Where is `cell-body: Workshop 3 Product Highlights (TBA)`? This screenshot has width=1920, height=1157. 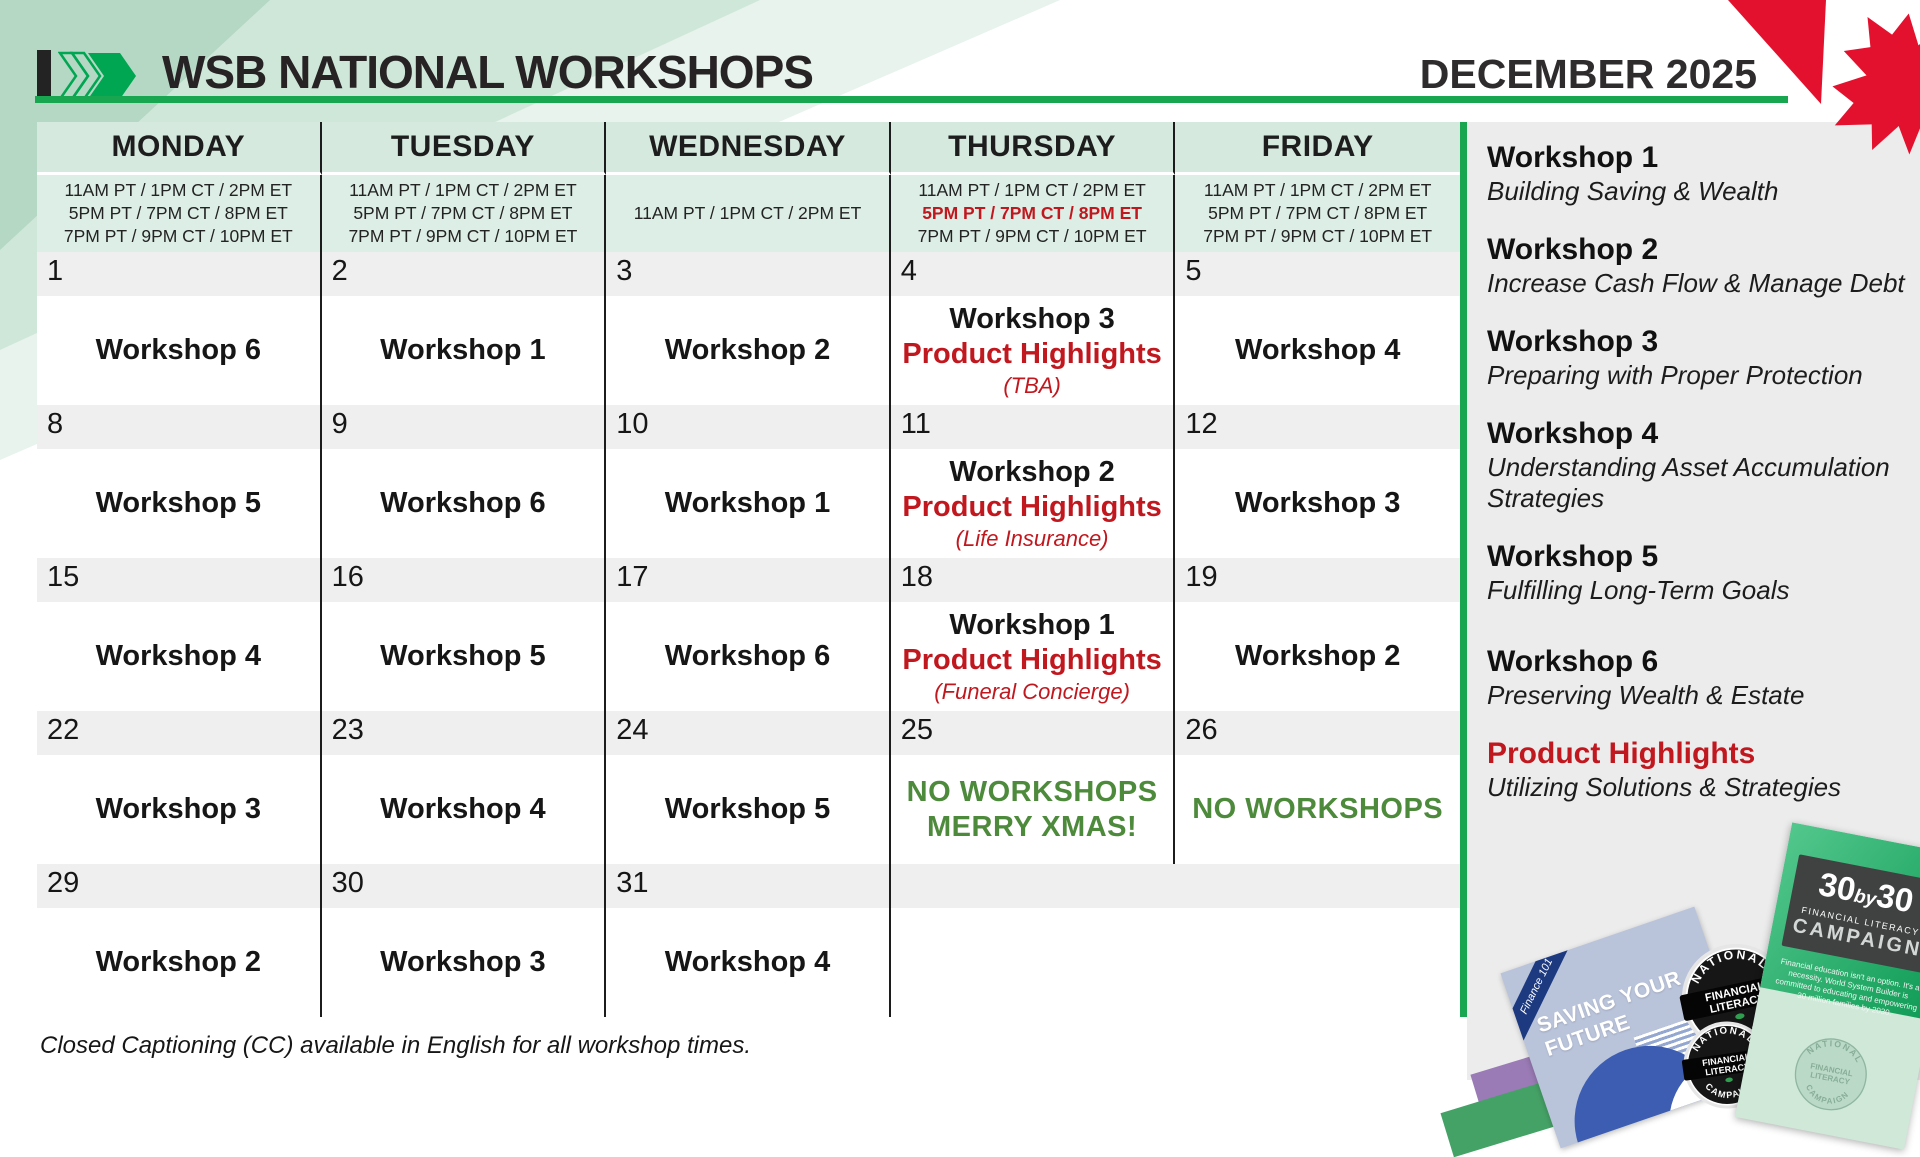 cell-body: Workshop 3 Product Highlights (TBA) is located at coordinates (1032, 350).